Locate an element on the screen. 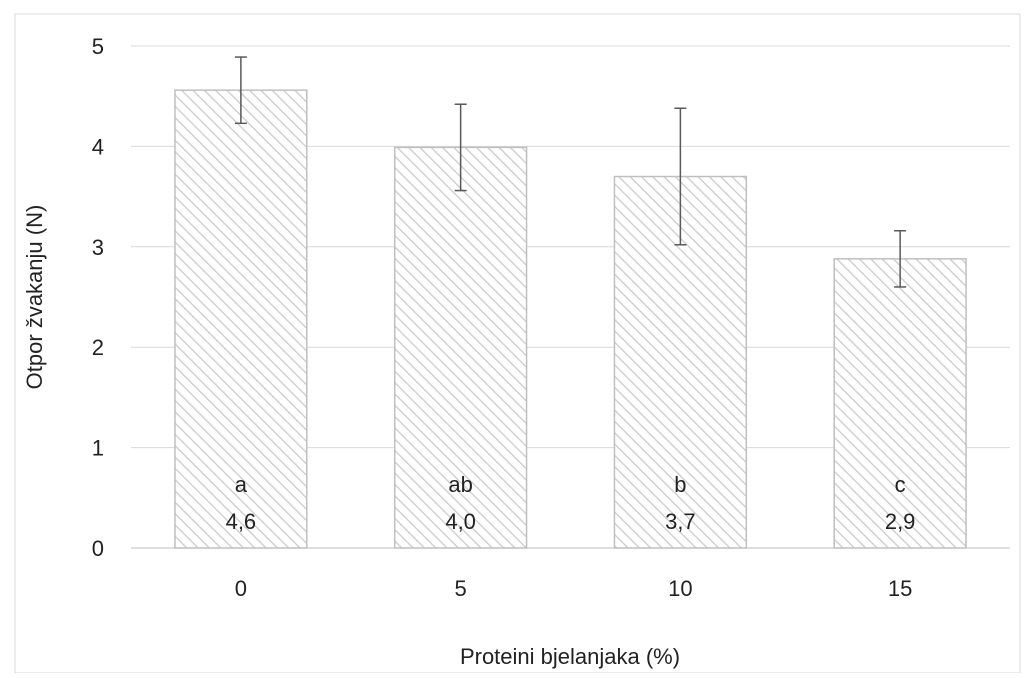 The height and width of the screenshot is (678, 1024). y-tick-label: 0 is located at coordinates (98, 548).